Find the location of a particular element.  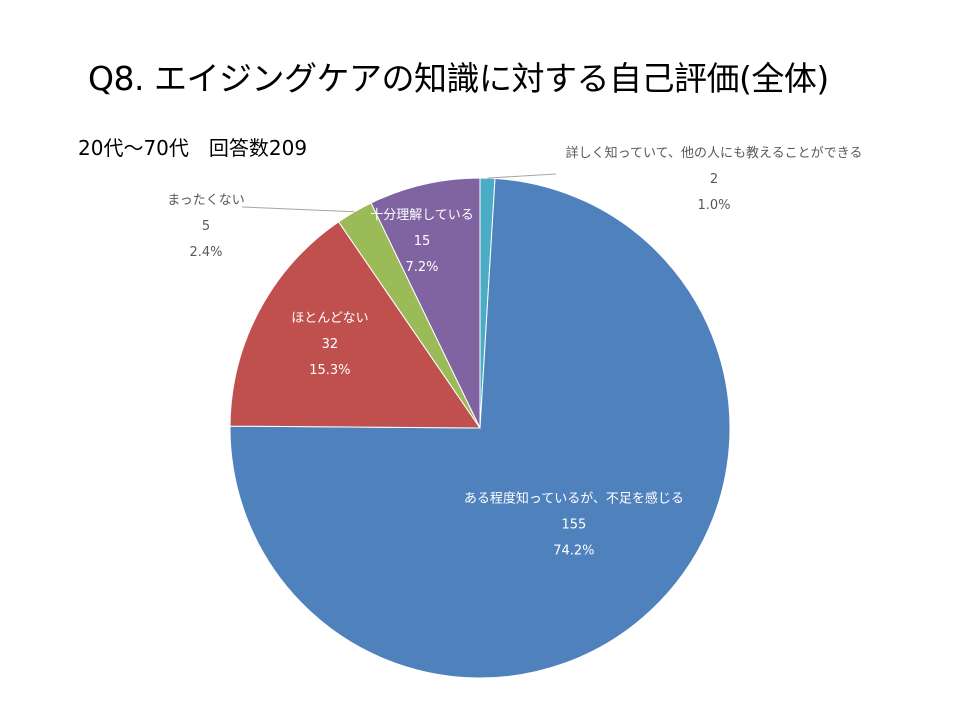

data-label-detailed-percent: 1.0% is located at coordinates (713, 205).